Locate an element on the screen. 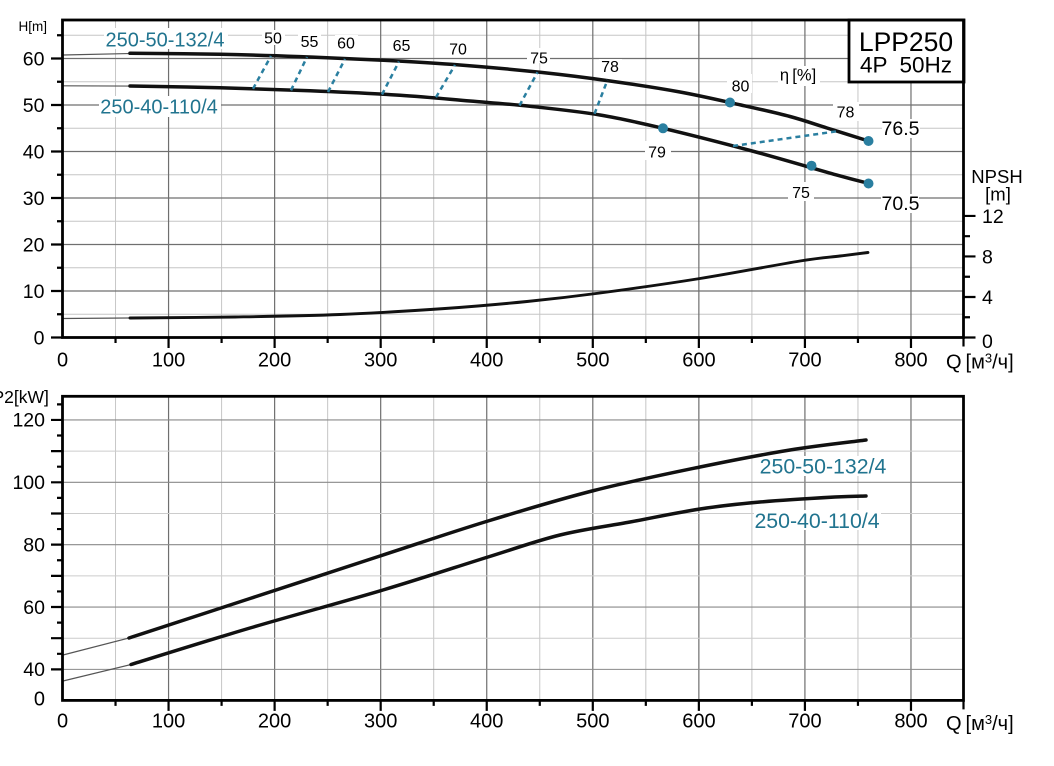 The width and height of the screenshot is (1054, 766). svg-text: 70.5 is located at coordinates (901, 204).